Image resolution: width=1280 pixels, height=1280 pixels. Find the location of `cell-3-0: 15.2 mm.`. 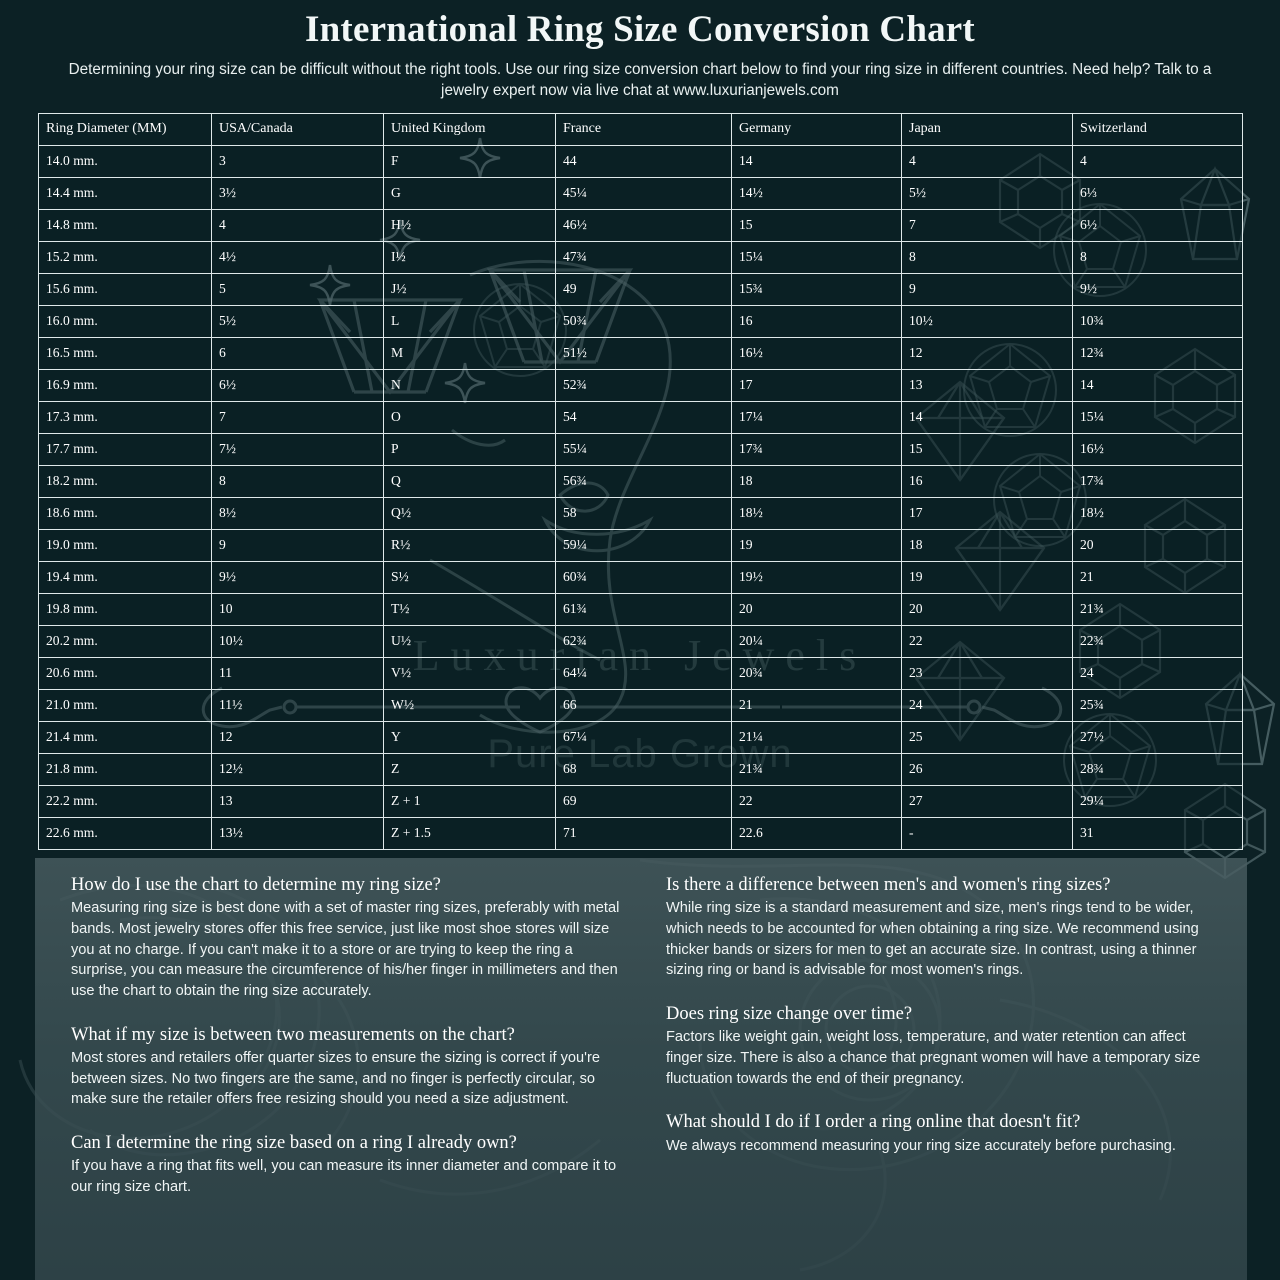

cell-3-0: 15.2 mm. is located at coordinates (125, 258).